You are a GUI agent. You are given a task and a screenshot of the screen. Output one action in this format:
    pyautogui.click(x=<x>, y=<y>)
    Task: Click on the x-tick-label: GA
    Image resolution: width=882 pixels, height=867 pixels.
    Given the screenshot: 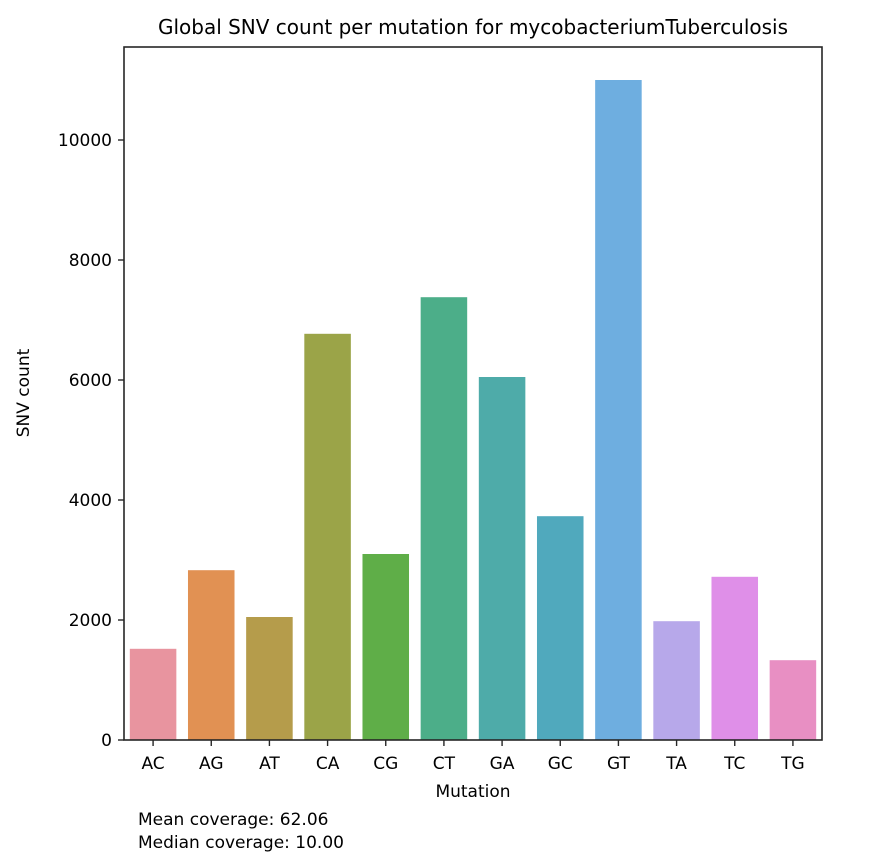 What is the action you would take?
    pyautogui.click(x=502, y=764)
    